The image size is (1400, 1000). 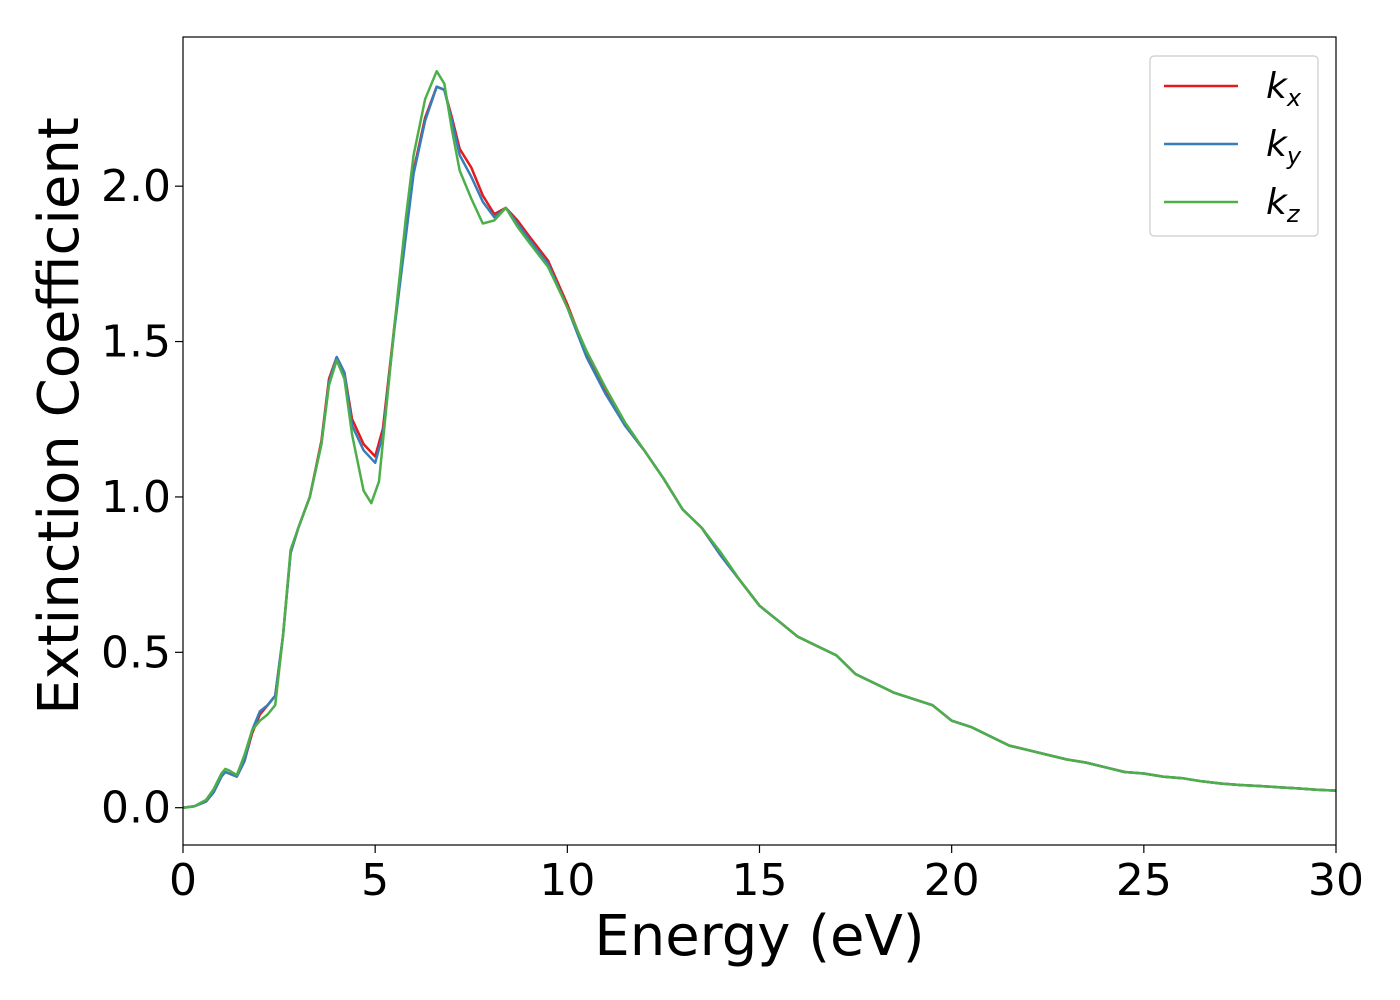 What do you see at coordinates (375, 880) in the screenshot?
I see `x-tick-label: 5` at bounding box center [375, 880].